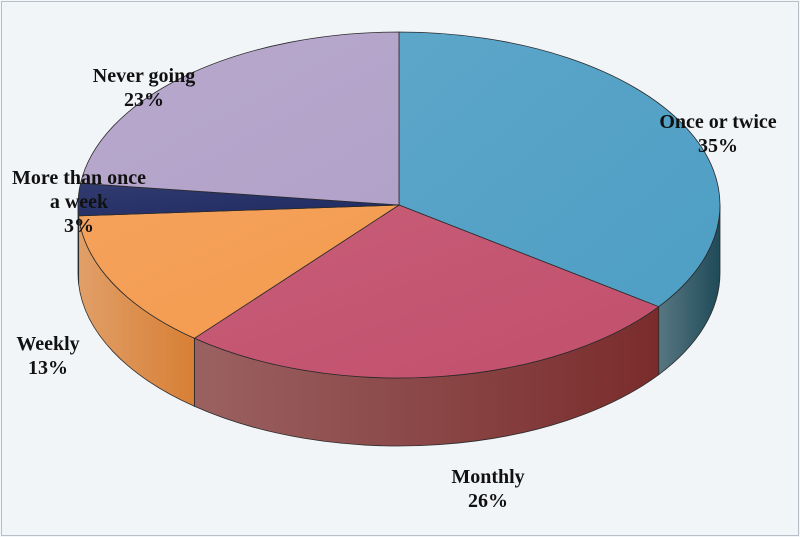  What do you see at coordinates (47, 356) in the screenshot?
I see `slice-label-weekly: Weekly 13%` at bounding box center [47, 356].